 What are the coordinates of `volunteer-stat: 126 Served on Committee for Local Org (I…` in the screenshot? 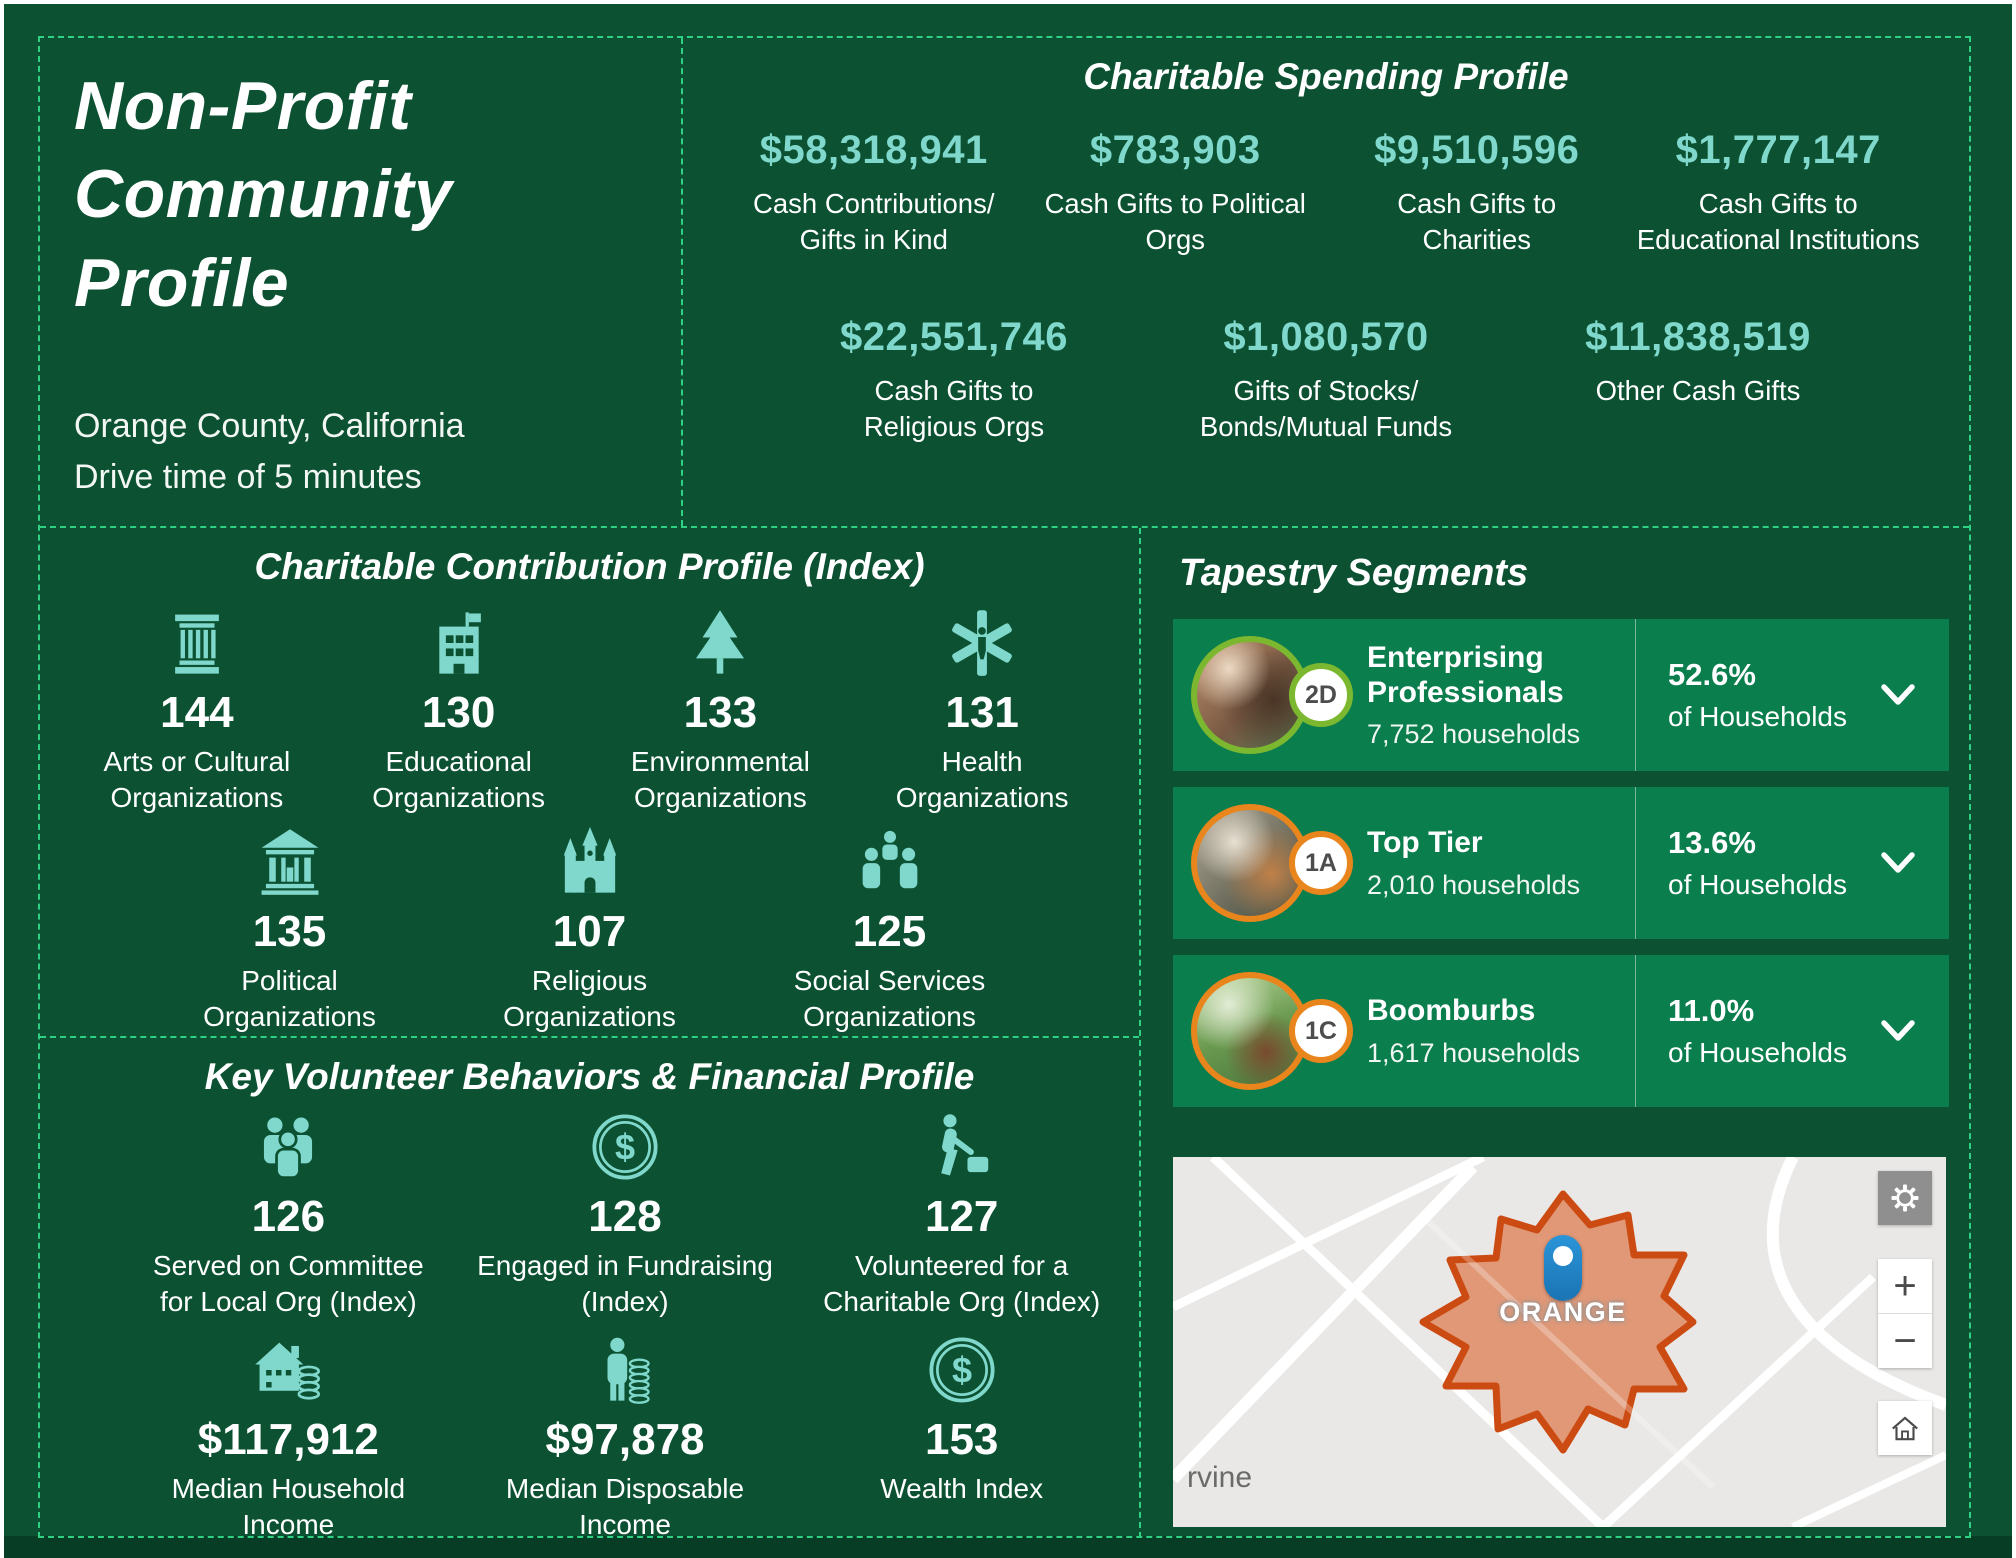 It's located at (288, 1215).